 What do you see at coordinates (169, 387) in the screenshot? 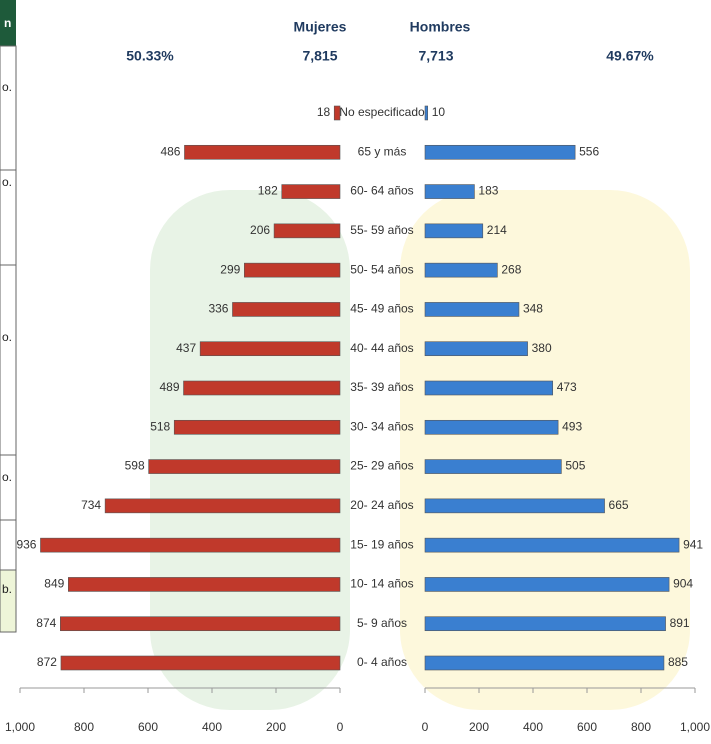
I see `data-label: 489` at bounding box center [169, 387].